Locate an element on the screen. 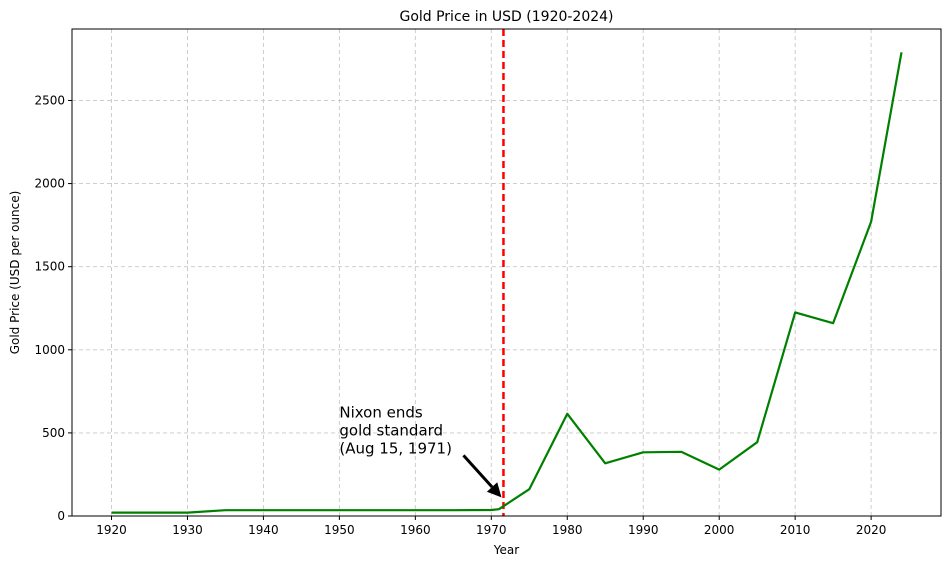  y-tick-label: 0 is located at coordinates (61, 516).